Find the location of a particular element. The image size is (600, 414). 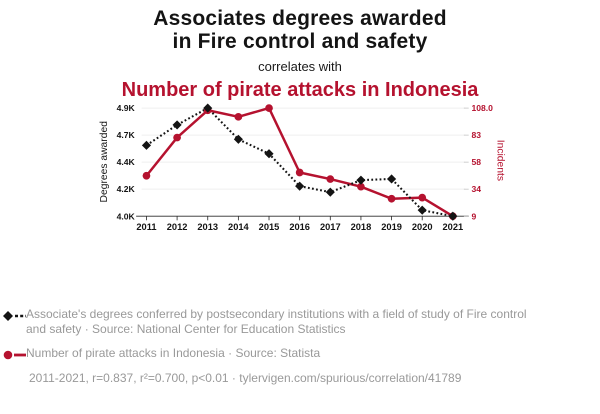

x-axis-year-label: 2021 is located at coordinates (453, 227).